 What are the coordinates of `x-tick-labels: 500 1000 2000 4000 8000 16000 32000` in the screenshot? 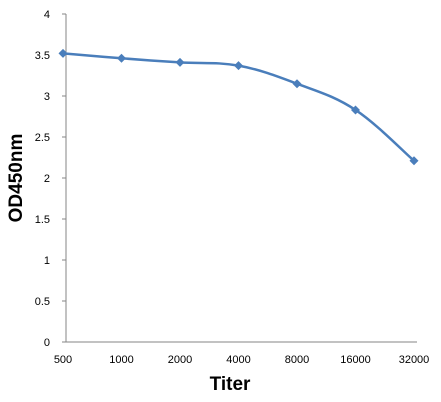 It's located at (241, 360).